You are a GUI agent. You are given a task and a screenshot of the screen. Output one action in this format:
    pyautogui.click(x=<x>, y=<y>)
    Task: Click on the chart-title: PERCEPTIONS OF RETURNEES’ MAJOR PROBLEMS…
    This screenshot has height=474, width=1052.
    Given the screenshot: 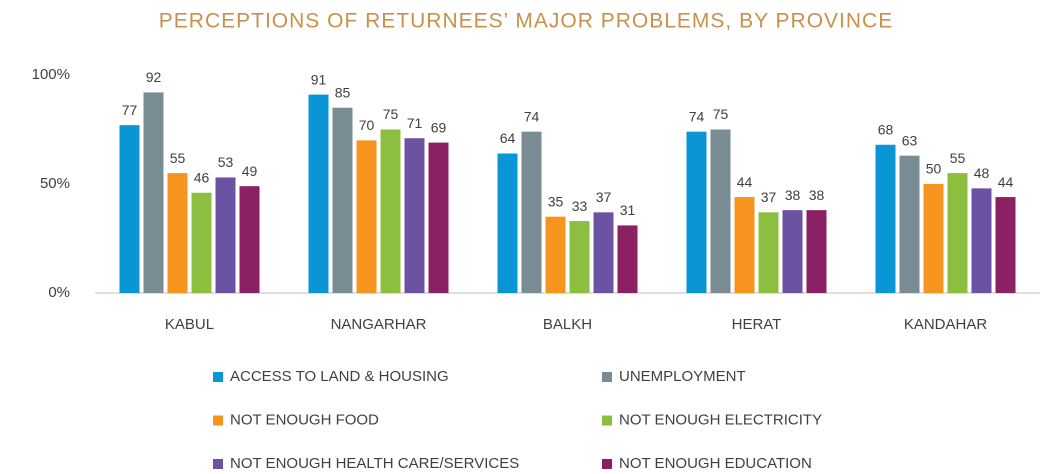 What is the action you would take?
    pyautogui.click(x=526, y=21)
    